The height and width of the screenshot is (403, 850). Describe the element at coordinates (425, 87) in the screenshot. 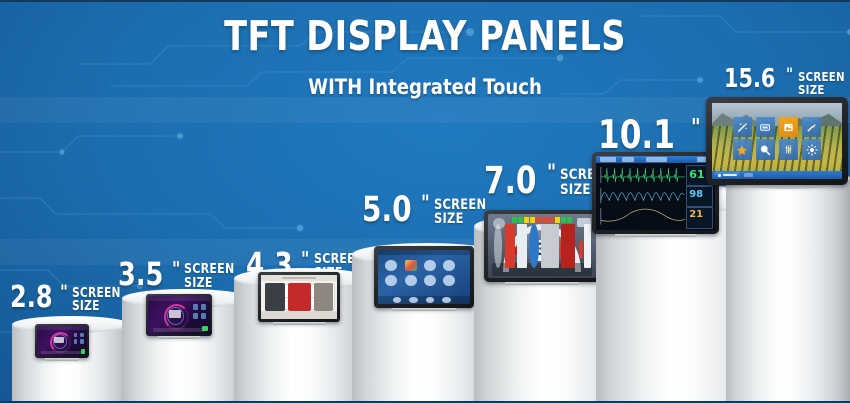

I see `page-subtitle: WITH Integrated Touch` at that location.